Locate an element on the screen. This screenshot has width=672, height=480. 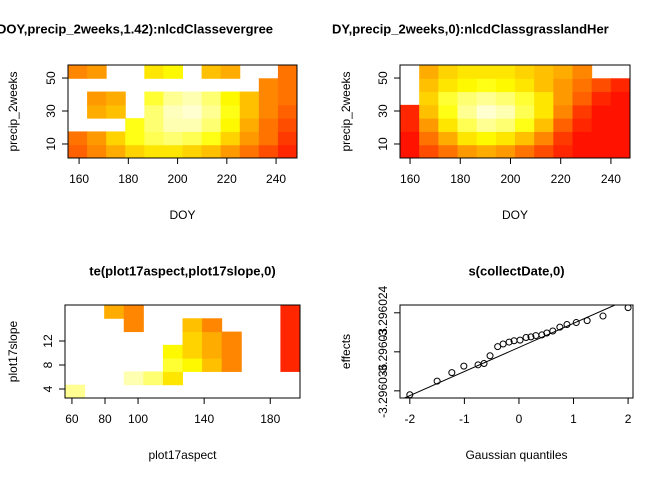
x-tick-label: 0 is located at coordinates (519, 419).